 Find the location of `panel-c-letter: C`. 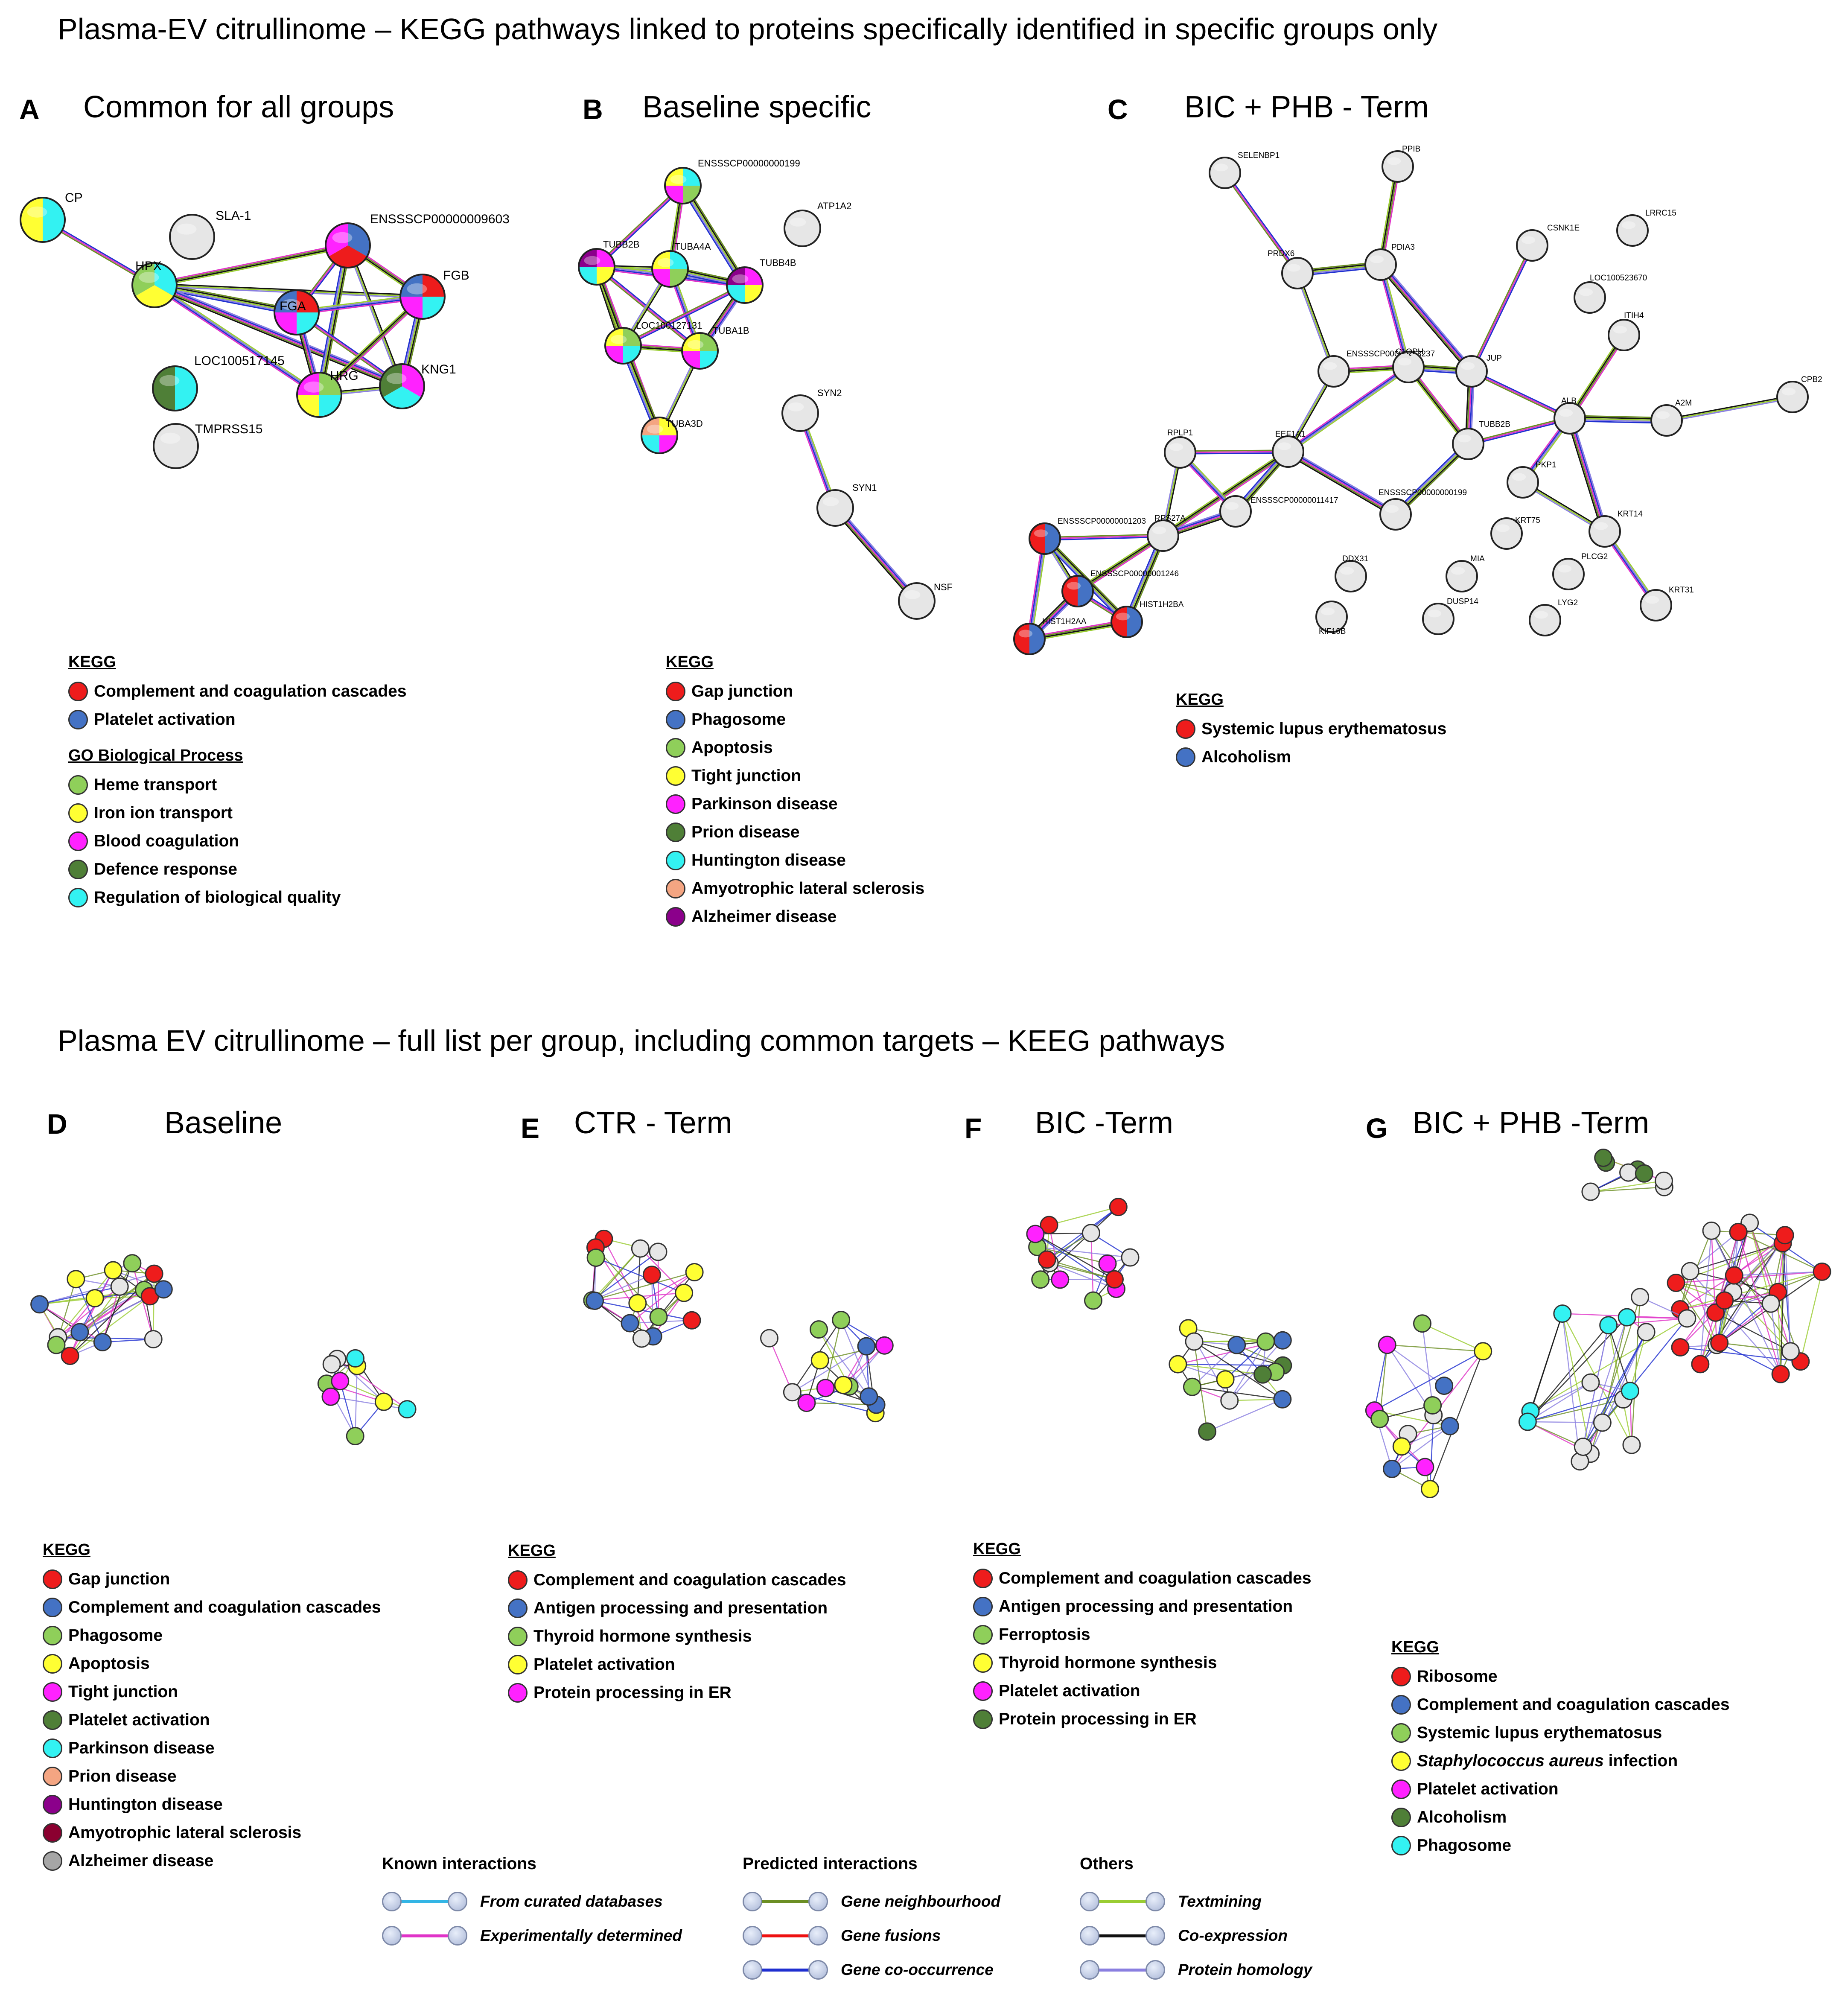

panel-c-letter: C is located at coordinates (1118, 109).